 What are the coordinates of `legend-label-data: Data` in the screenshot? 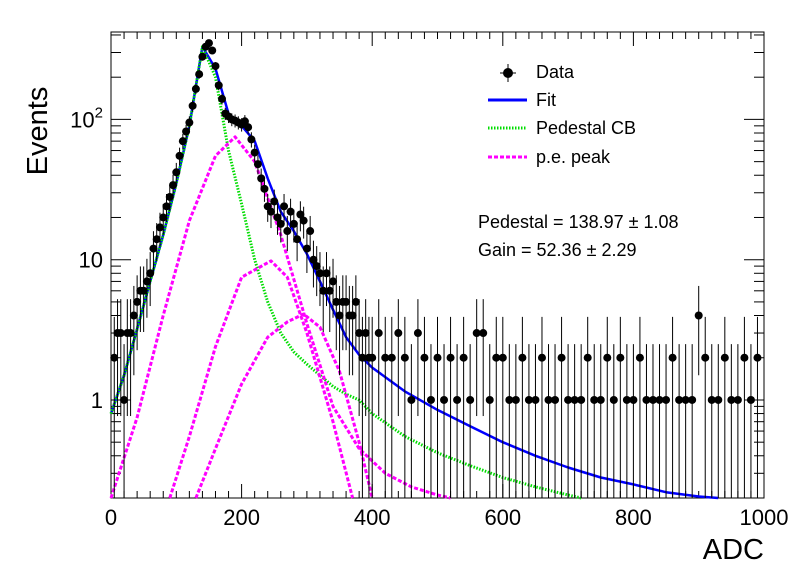 It's located at (555, 72).